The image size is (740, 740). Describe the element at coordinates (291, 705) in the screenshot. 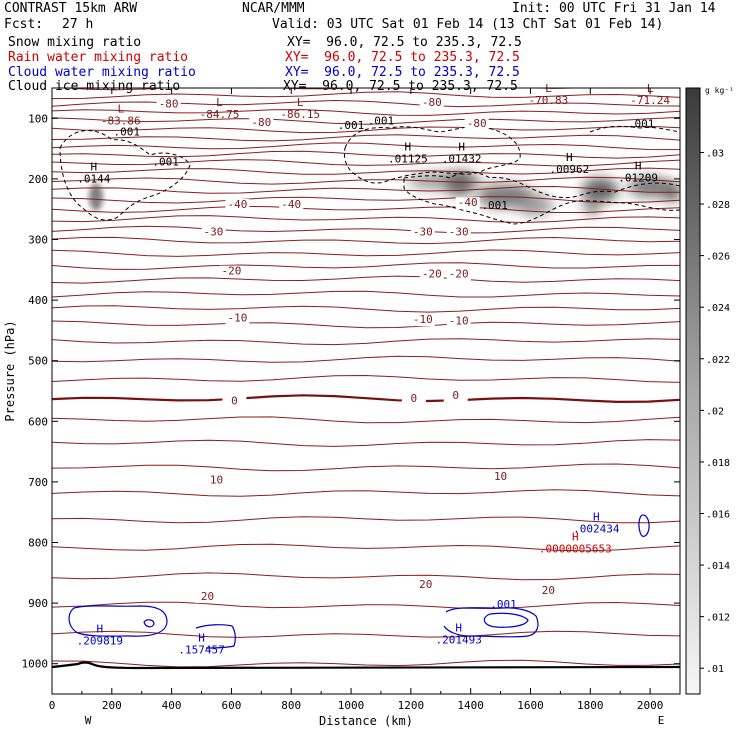

I see `x-tick-label: 800` at that location.